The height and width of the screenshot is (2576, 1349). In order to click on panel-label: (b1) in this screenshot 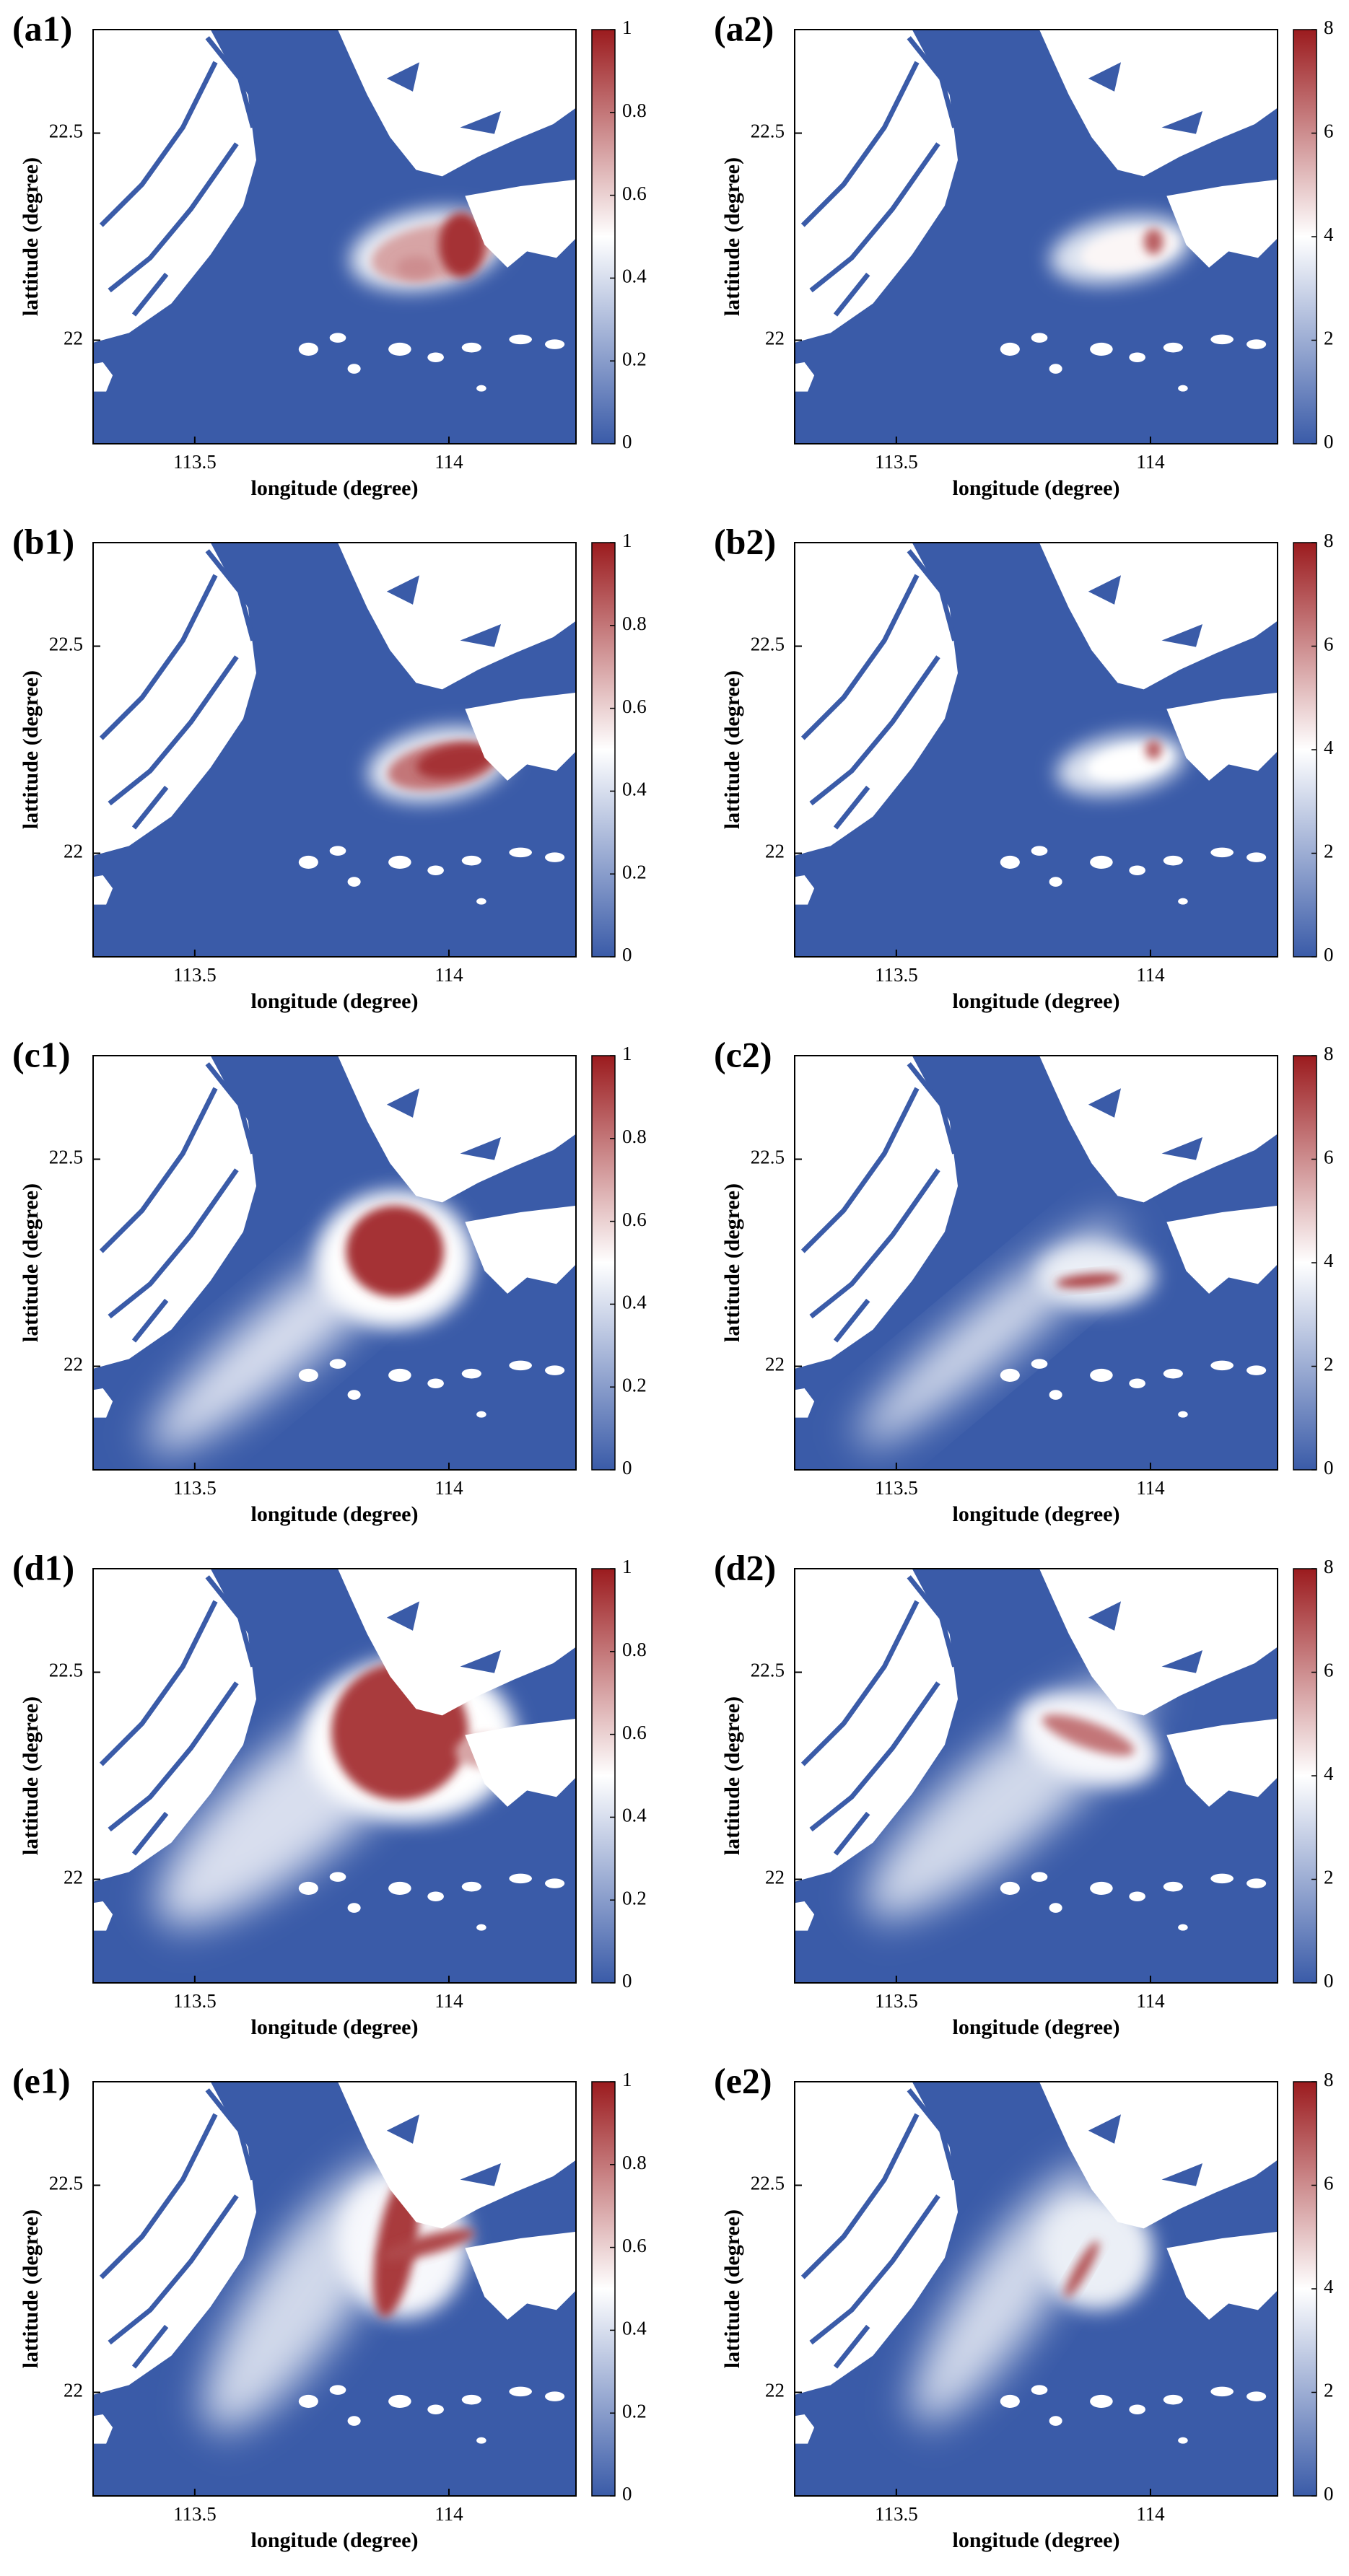, I will do `click(43, 541)`.